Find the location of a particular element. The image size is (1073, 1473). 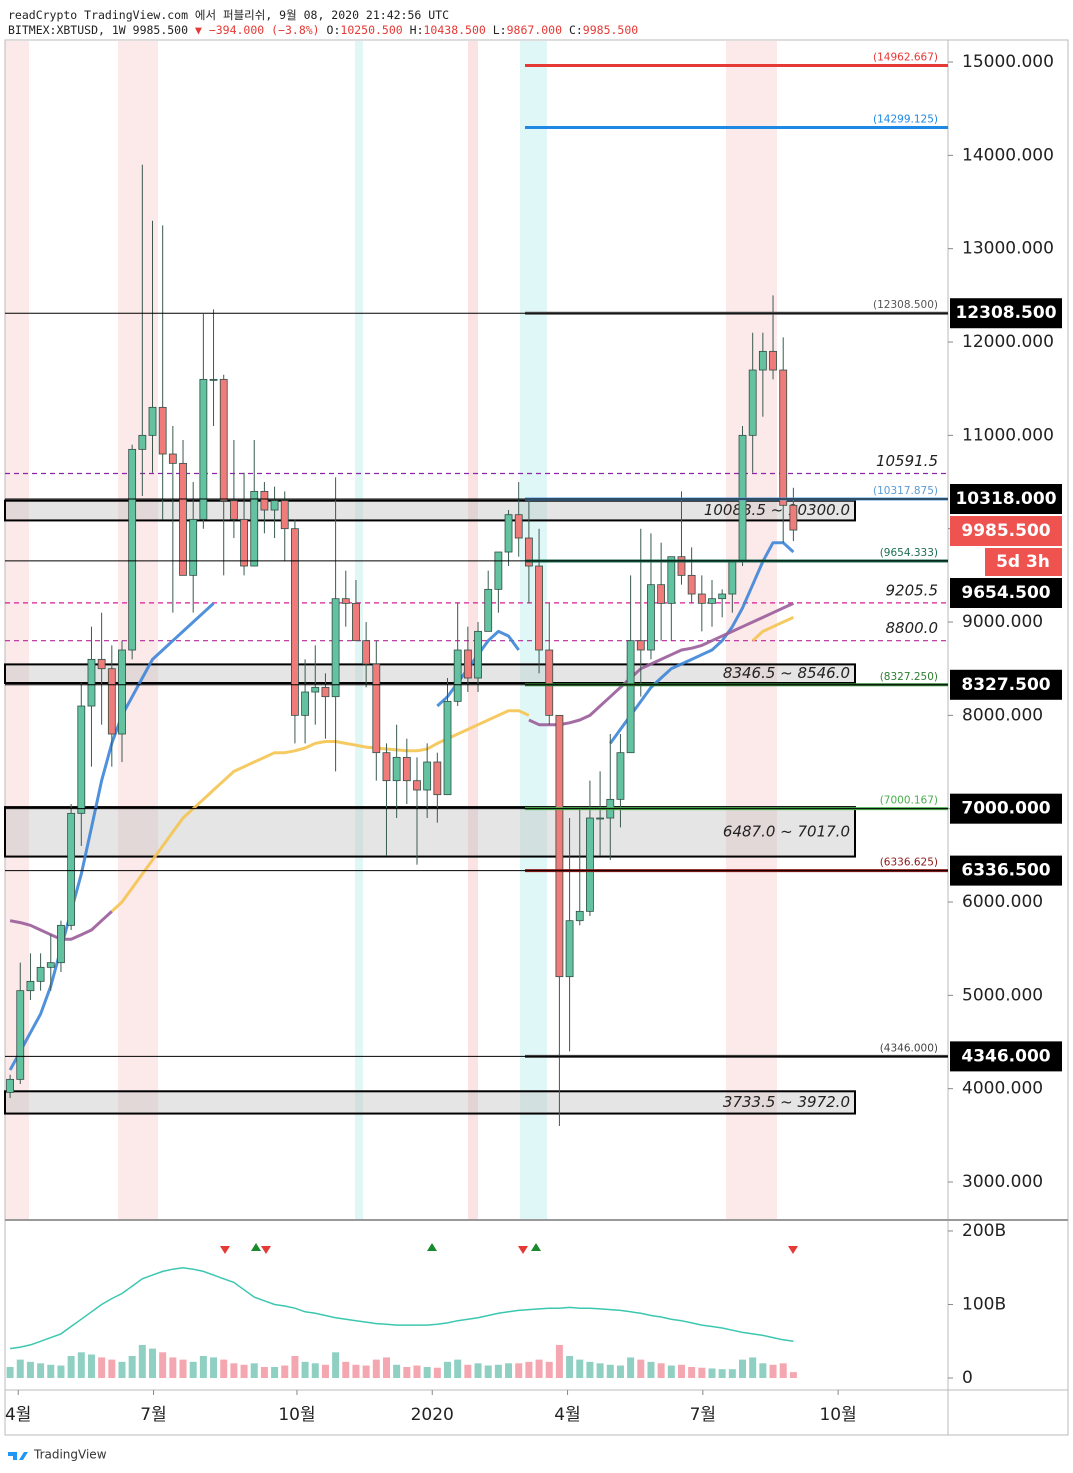

level-label: (9654.333) is located at coordinates (909, 553).